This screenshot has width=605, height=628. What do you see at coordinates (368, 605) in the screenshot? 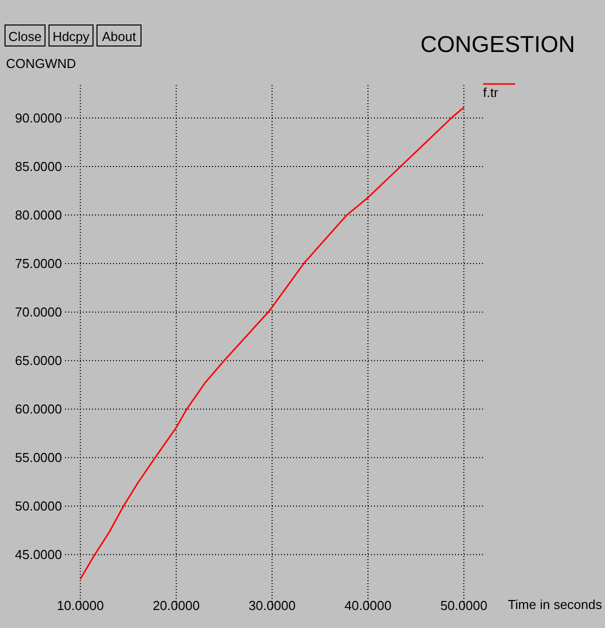
I see `x-tick-label: 40.0000` at bounding box center [368, 605].